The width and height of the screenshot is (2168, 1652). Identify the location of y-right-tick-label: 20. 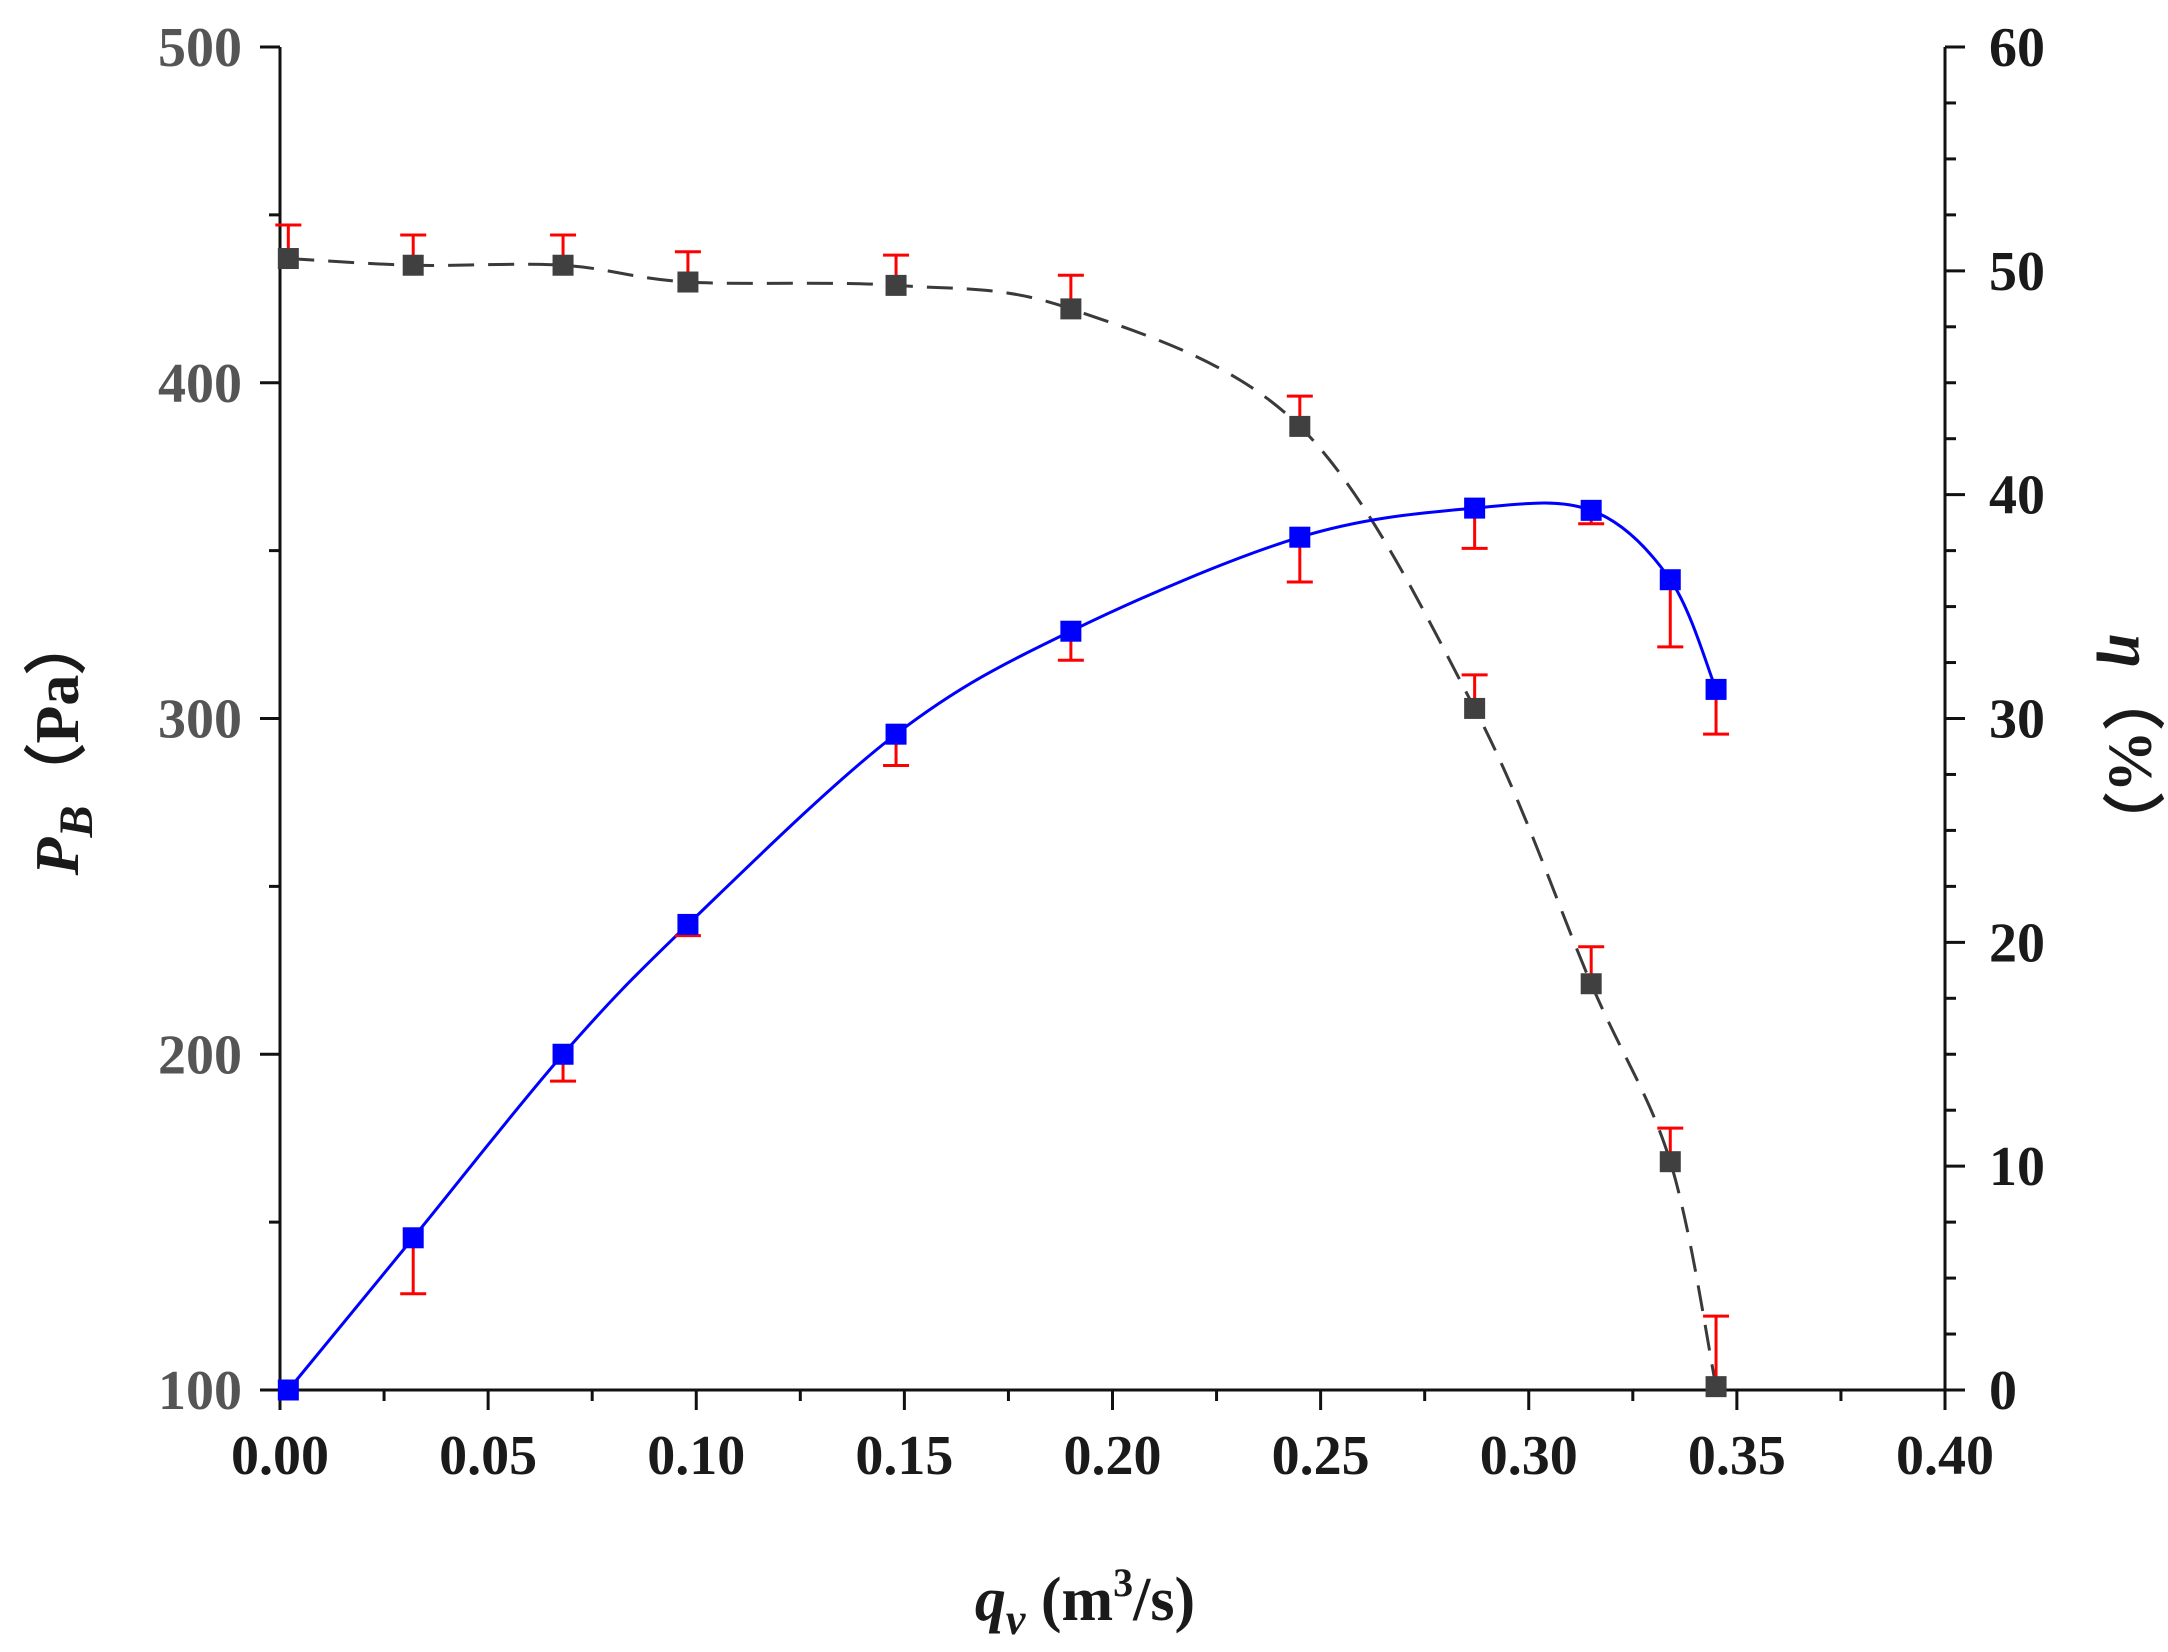
(2017, 943).